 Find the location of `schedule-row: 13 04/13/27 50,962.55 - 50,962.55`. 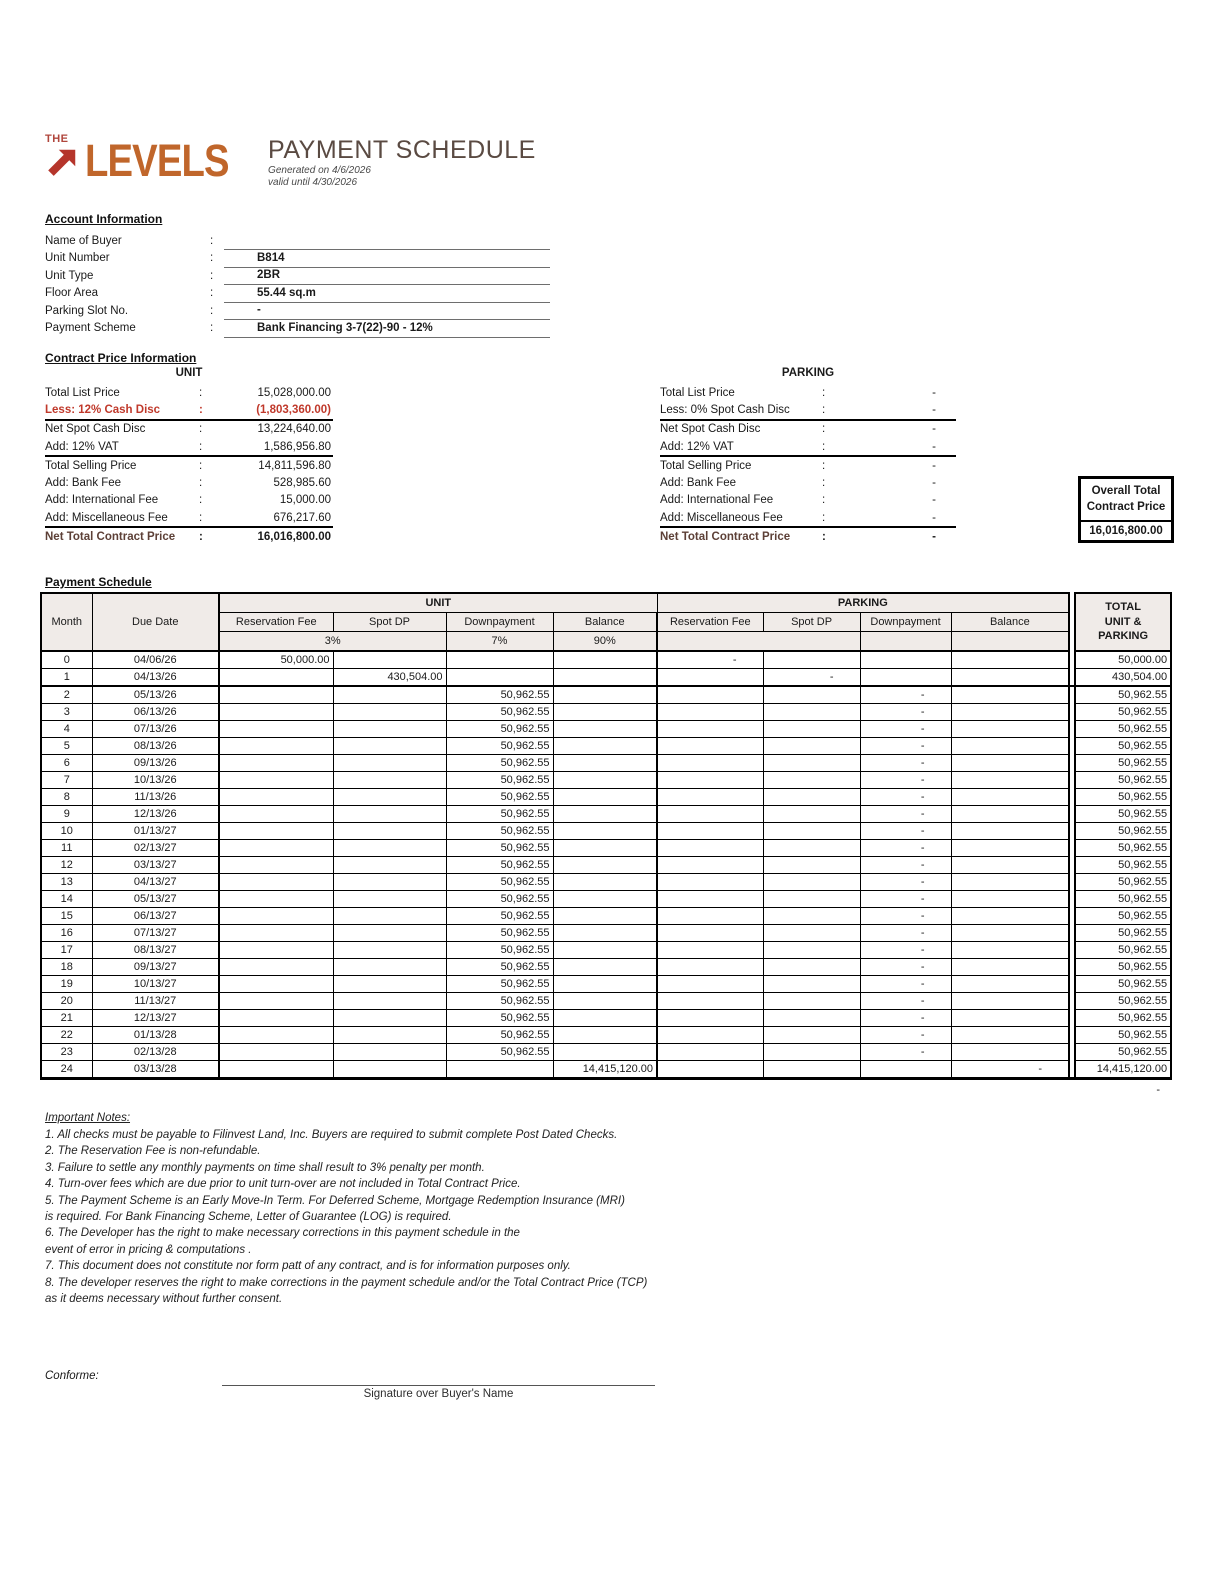

schedule-row: 13 04/13/27 50,962.55 - 50,962.55 is located at coordinates (606, 882).